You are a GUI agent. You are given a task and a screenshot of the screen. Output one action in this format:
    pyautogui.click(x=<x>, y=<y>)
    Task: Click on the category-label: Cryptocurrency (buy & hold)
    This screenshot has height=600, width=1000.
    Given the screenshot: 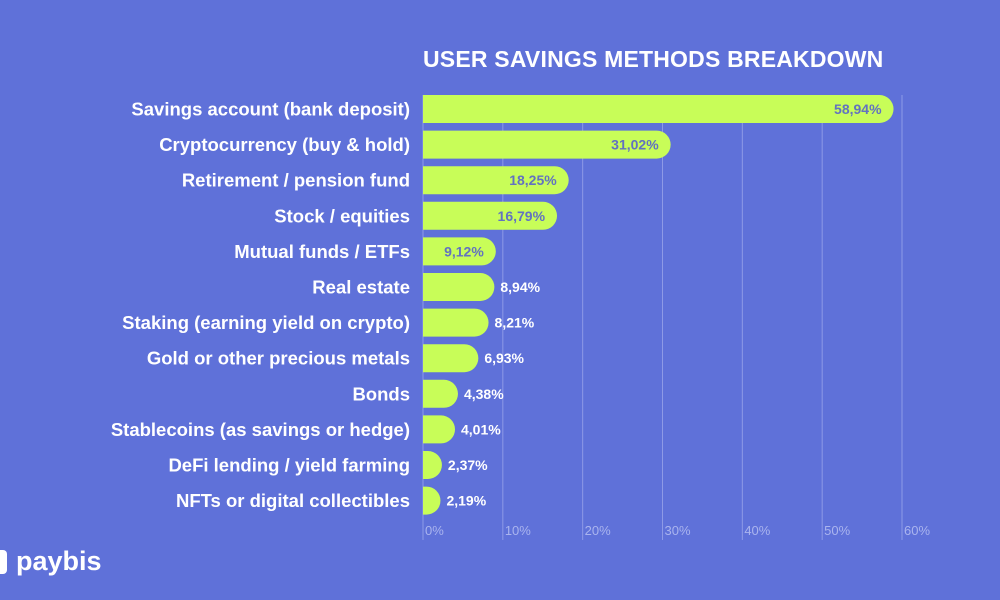 What is the action you would take?
    pyautogui.click(x=284, y=144)
    